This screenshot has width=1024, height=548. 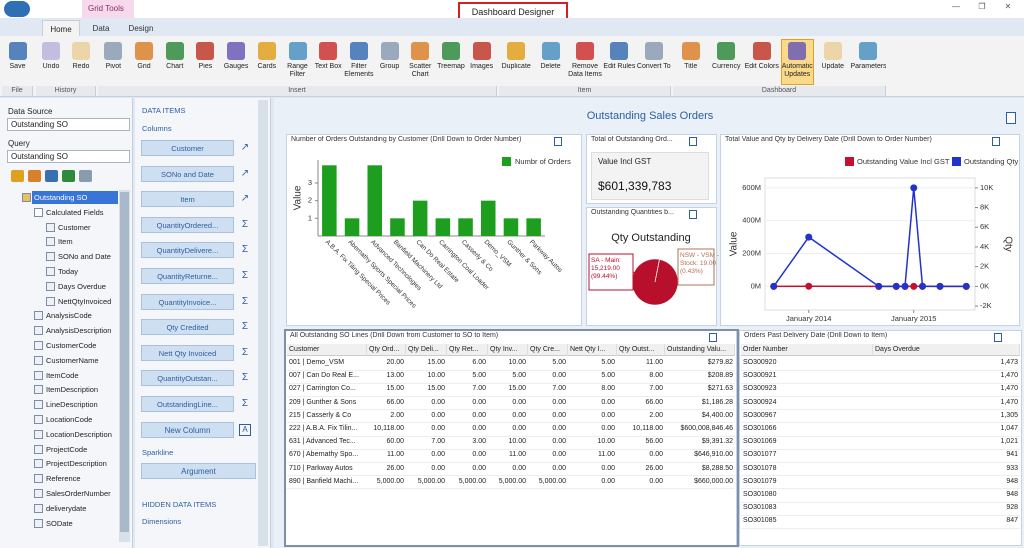 I want to click on ribbon-button: Remove Data Items, so click(x=585, y=70).